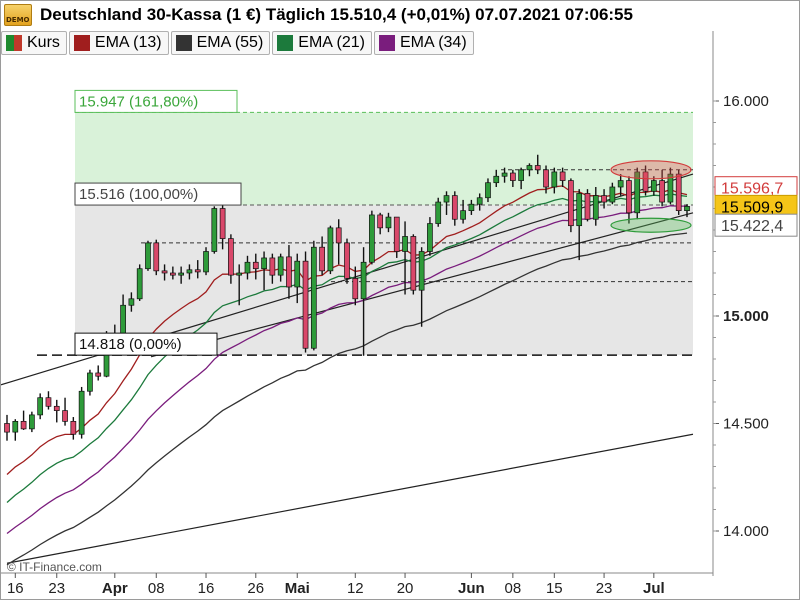 This screenshot has width=800, height=600. I want to click on fib-label-box, so click(158, 194).